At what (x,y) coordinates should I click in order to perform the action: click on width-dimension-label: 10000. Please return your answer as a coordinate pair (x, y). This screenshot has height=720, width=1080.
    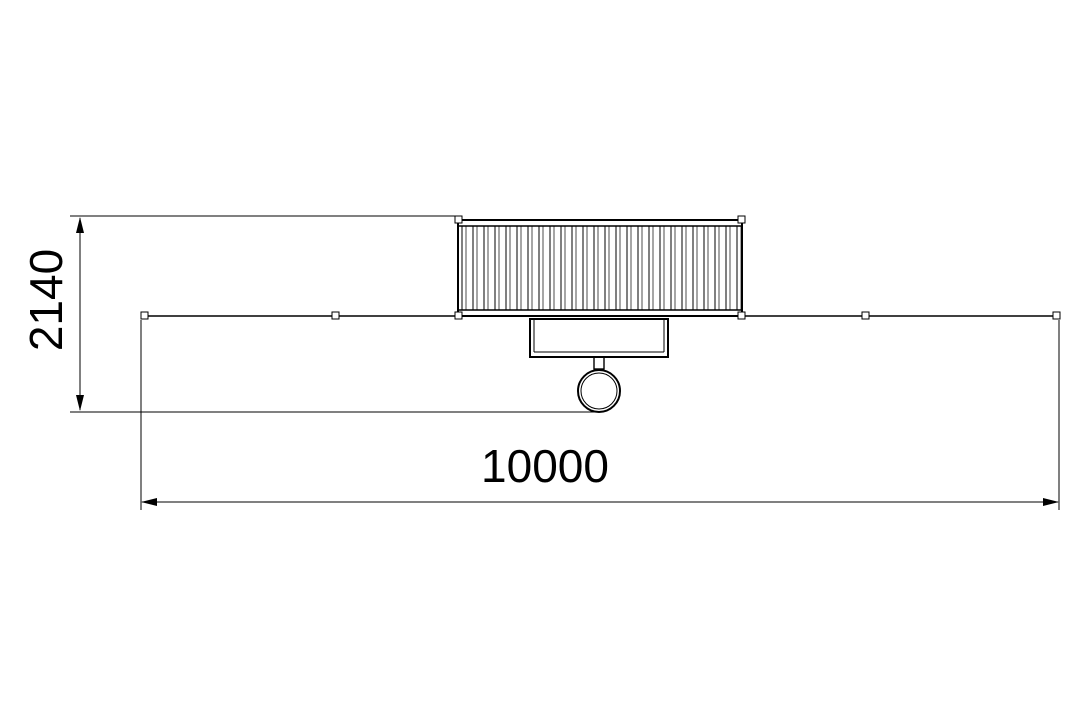
    Looking at the image, I should click on (545, 466).